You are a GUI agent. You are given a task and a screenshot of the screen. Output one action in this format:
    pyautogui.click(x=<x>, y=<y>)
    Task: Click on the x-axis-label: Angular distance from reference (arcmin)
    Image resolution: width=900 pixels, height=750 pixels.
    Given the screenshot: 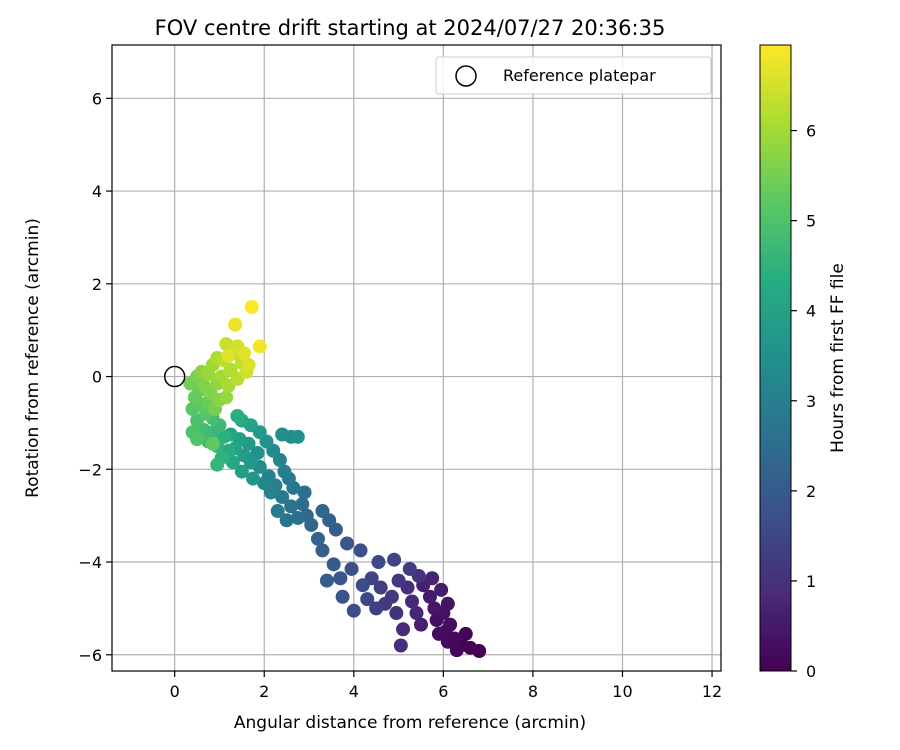 What is the action you would take?
    pyautogui.click(x=410, y=723)
    